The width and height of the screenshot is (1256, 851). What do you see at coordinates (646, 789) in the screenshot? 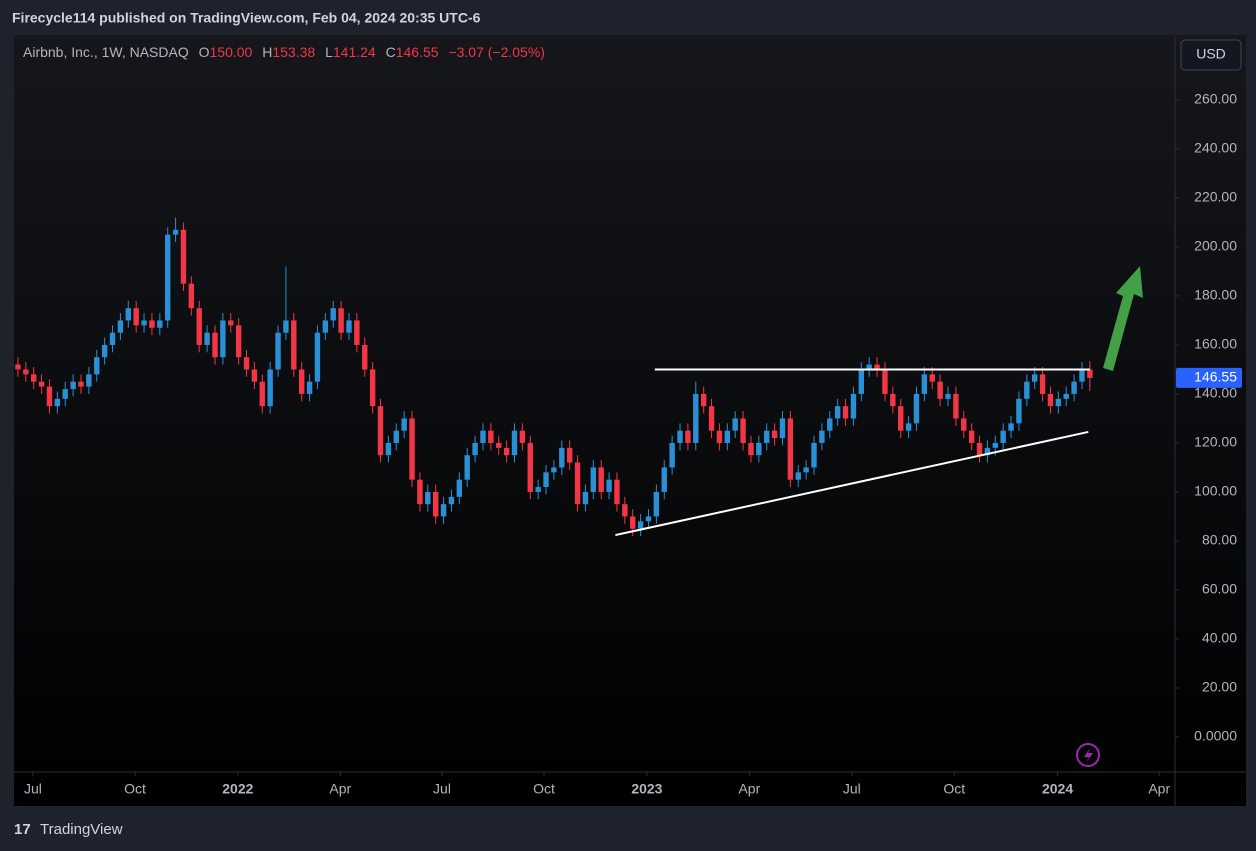
I see `x-tick-label: 2023` at bounding box center [646, 789].